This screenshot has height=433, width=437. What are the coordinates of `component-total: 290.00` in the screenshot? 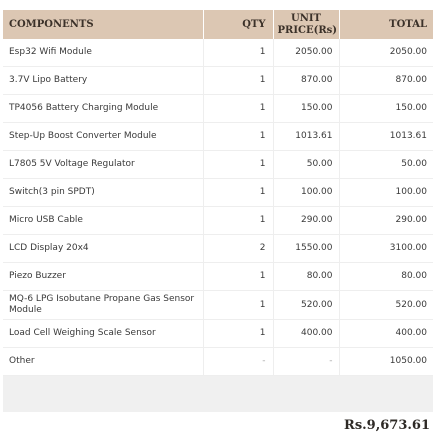 It's located at (386, 220).